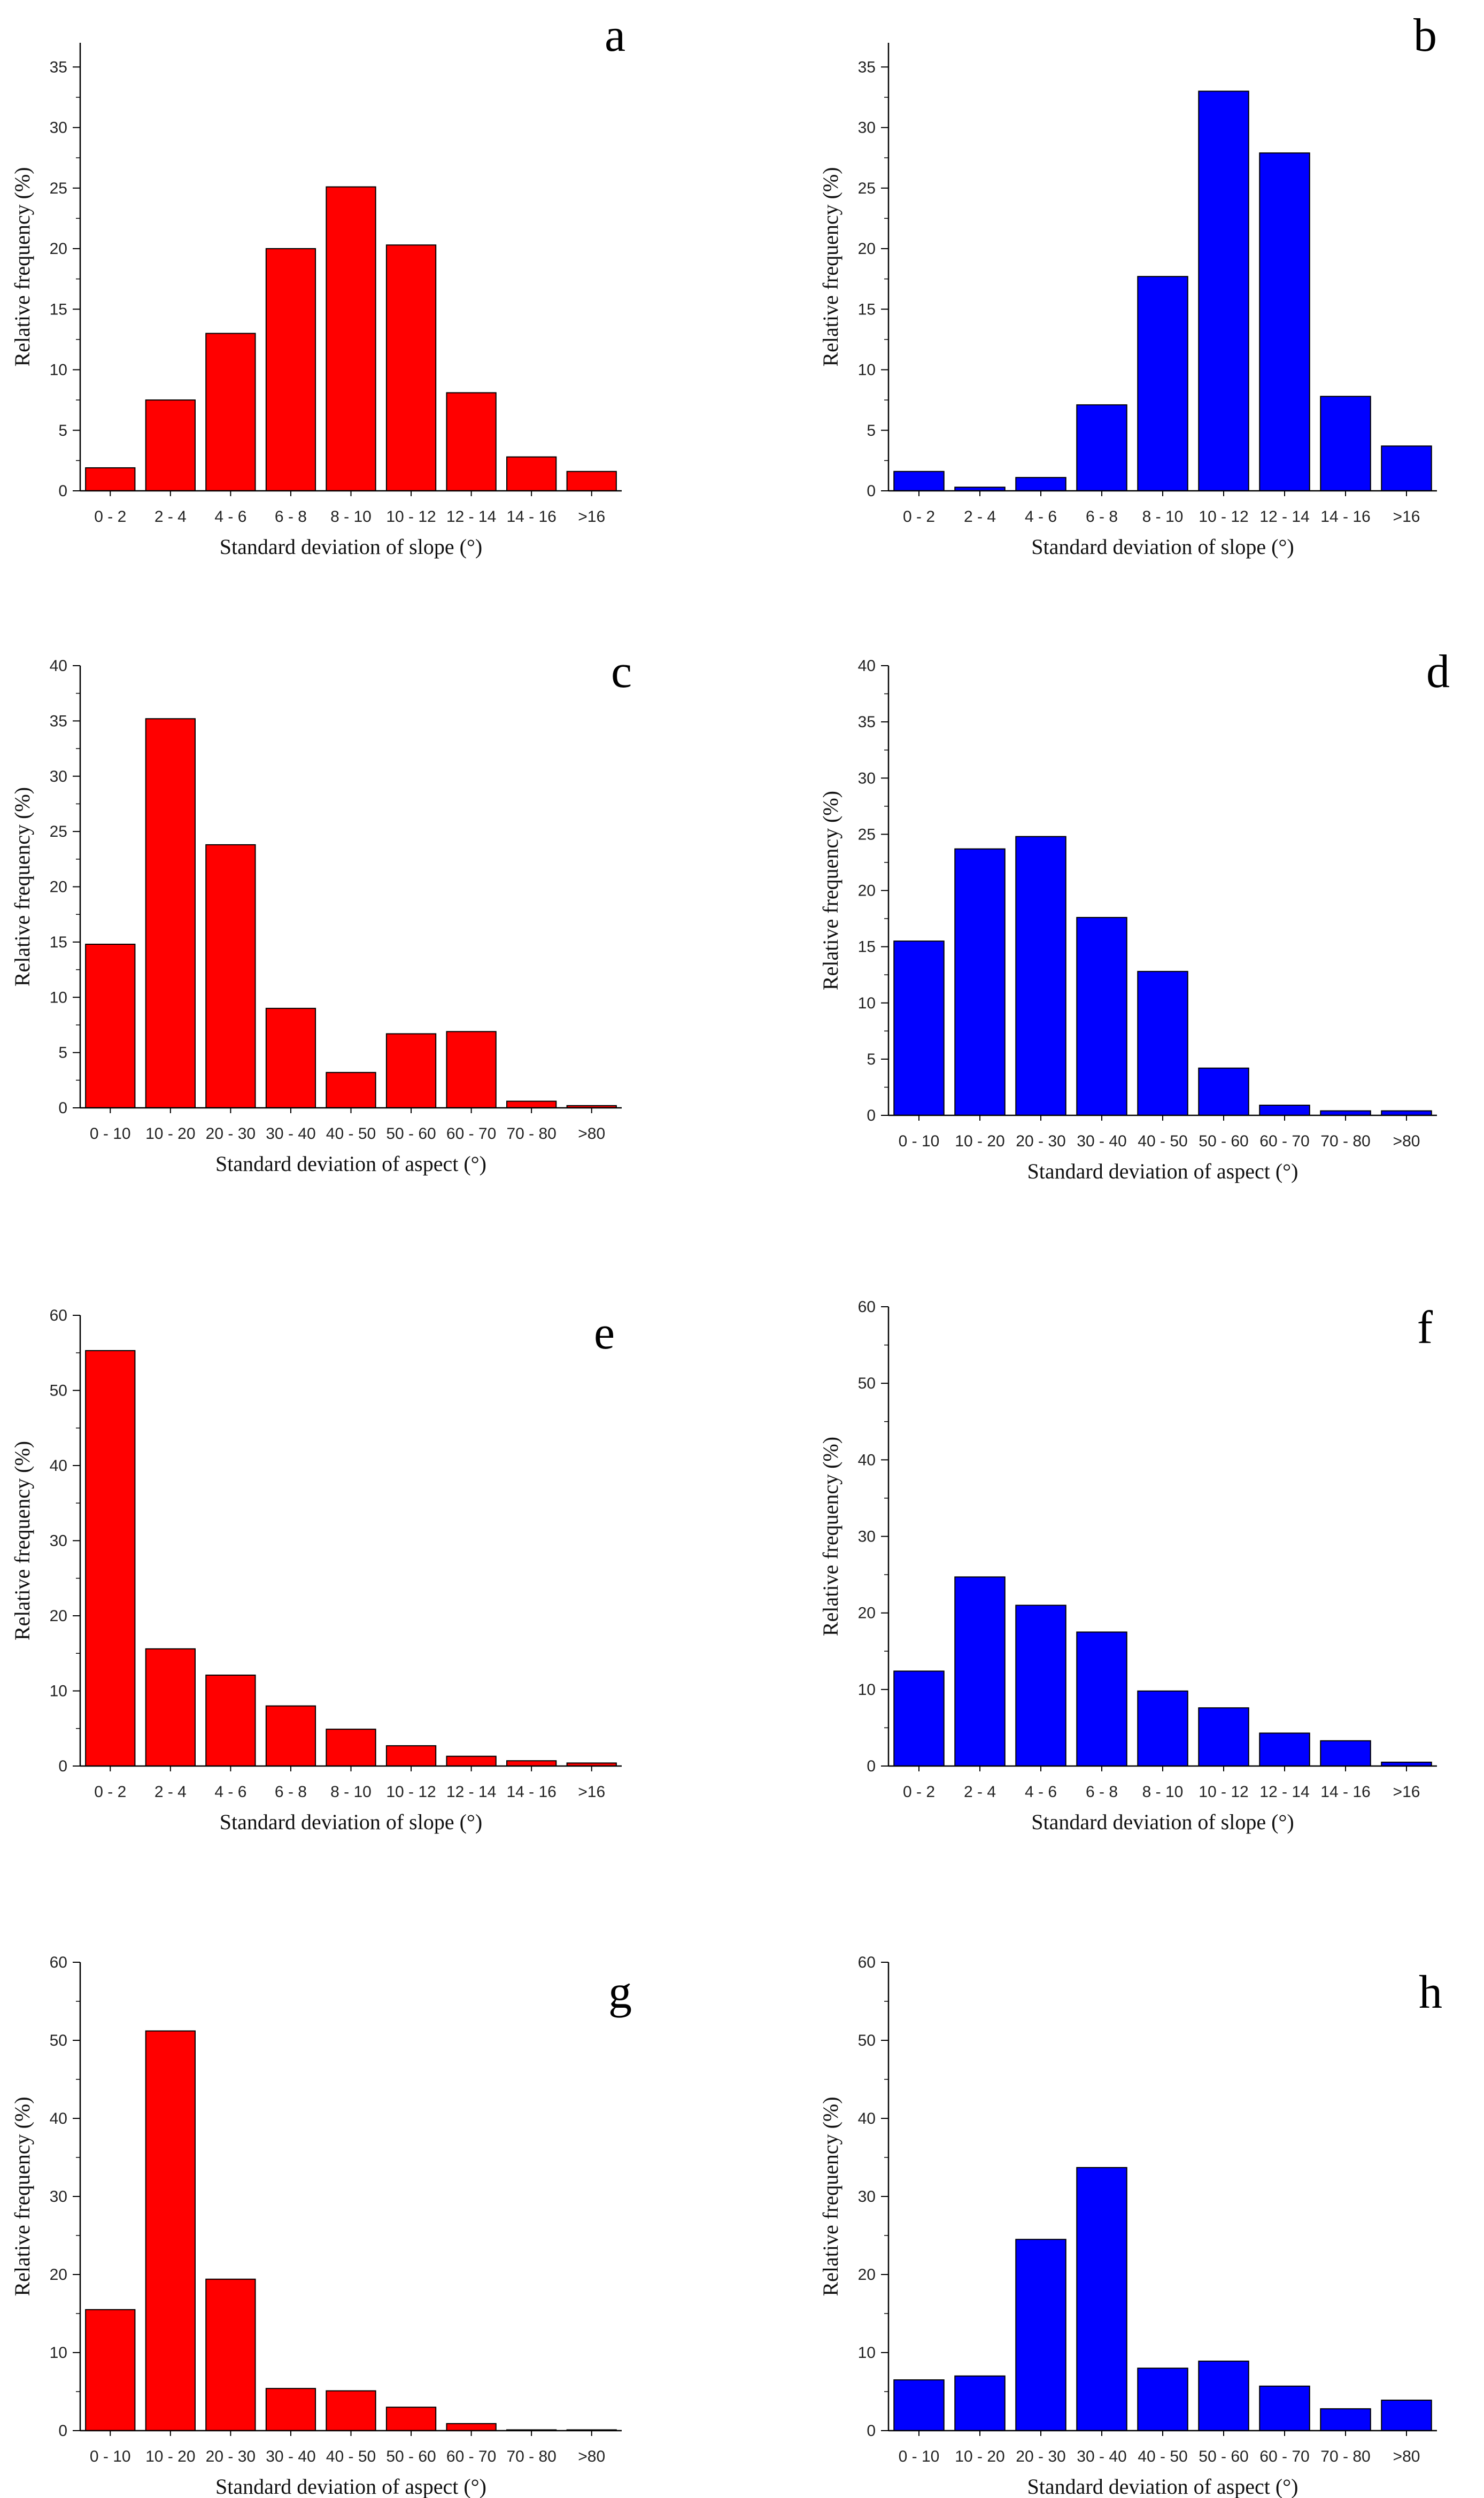 This screenshot has width=1484, height=2498. What do you see at coordinates (1345, 2456) in the screenshot?
I see `x-tick-label: 70 - 80` at bounding box center [1345, 2456].